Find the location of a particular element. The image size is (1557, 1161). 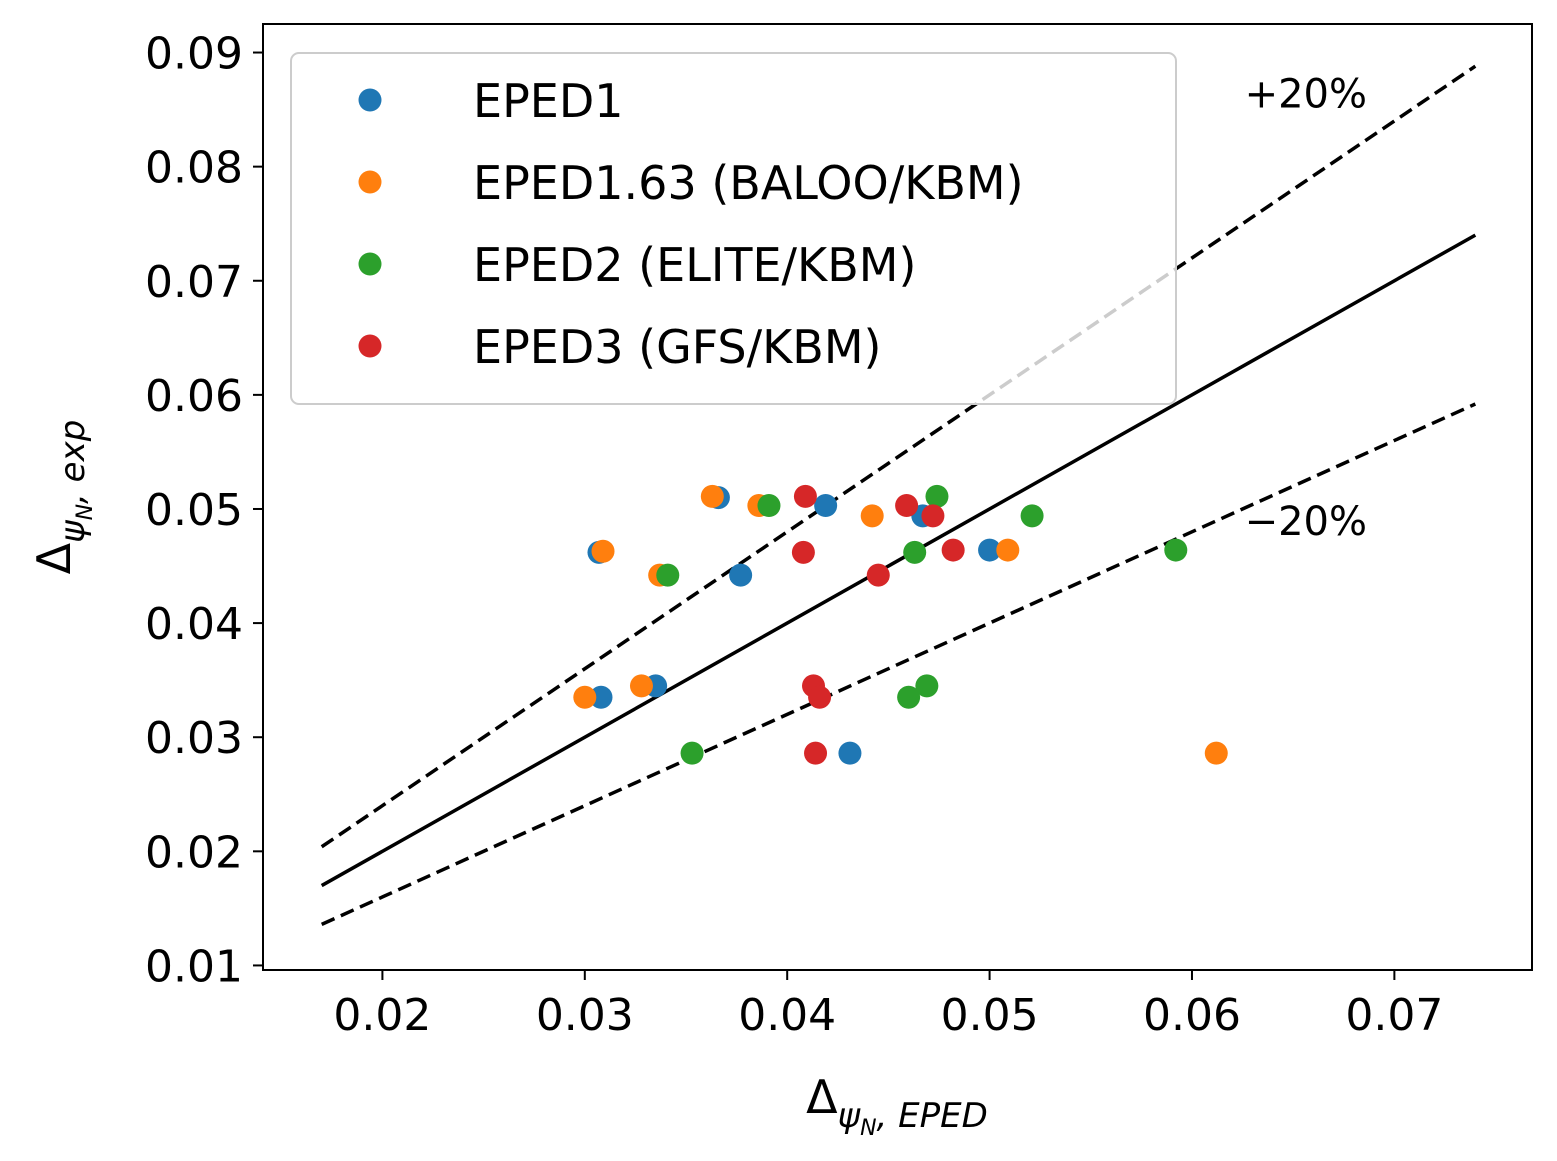

y-tick-label: 0.06 is located at coordinates (194, 396).